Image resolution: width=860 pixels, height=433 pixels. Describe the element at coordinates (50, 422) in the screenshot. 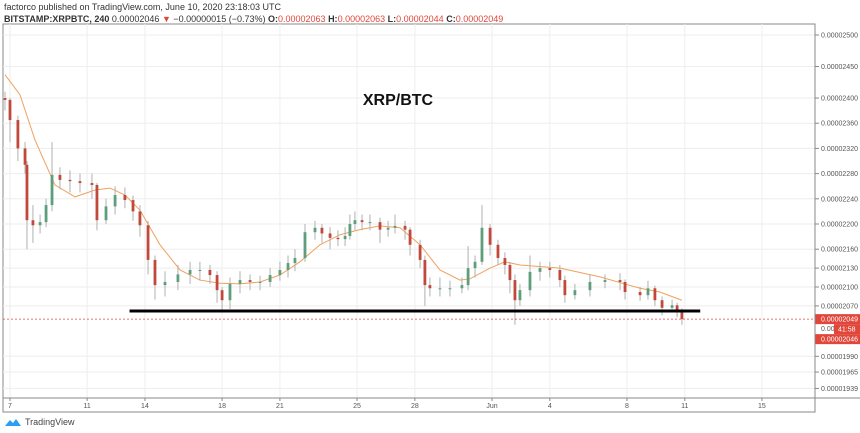

I see `brand-name: TradingView` at that location.